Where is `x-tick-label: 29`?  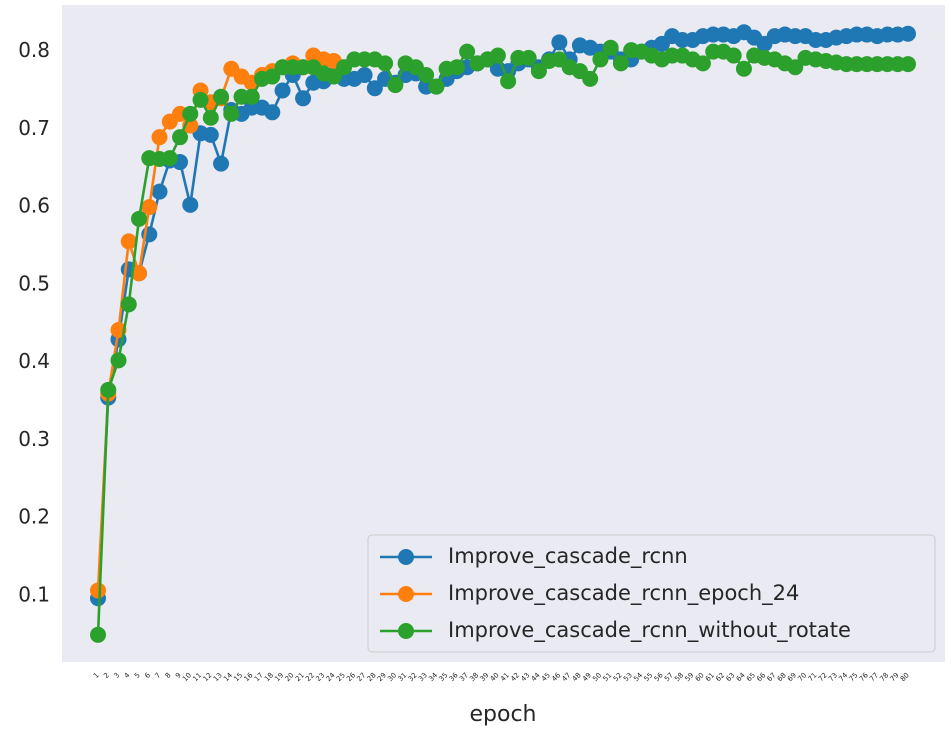 x-tick-label: 29 is located at coordinates (382, 677).